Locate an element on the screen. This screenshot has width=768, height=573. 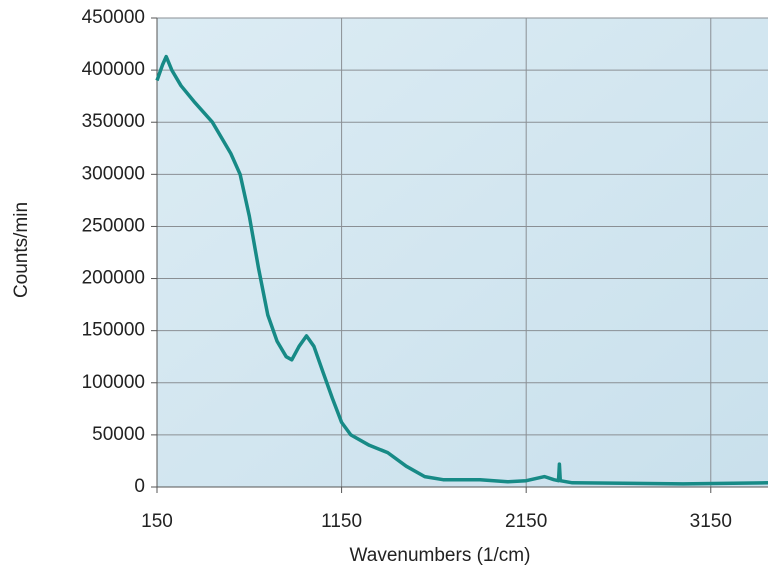
y-tick-label: 0 is located at coordinates (139, 486).